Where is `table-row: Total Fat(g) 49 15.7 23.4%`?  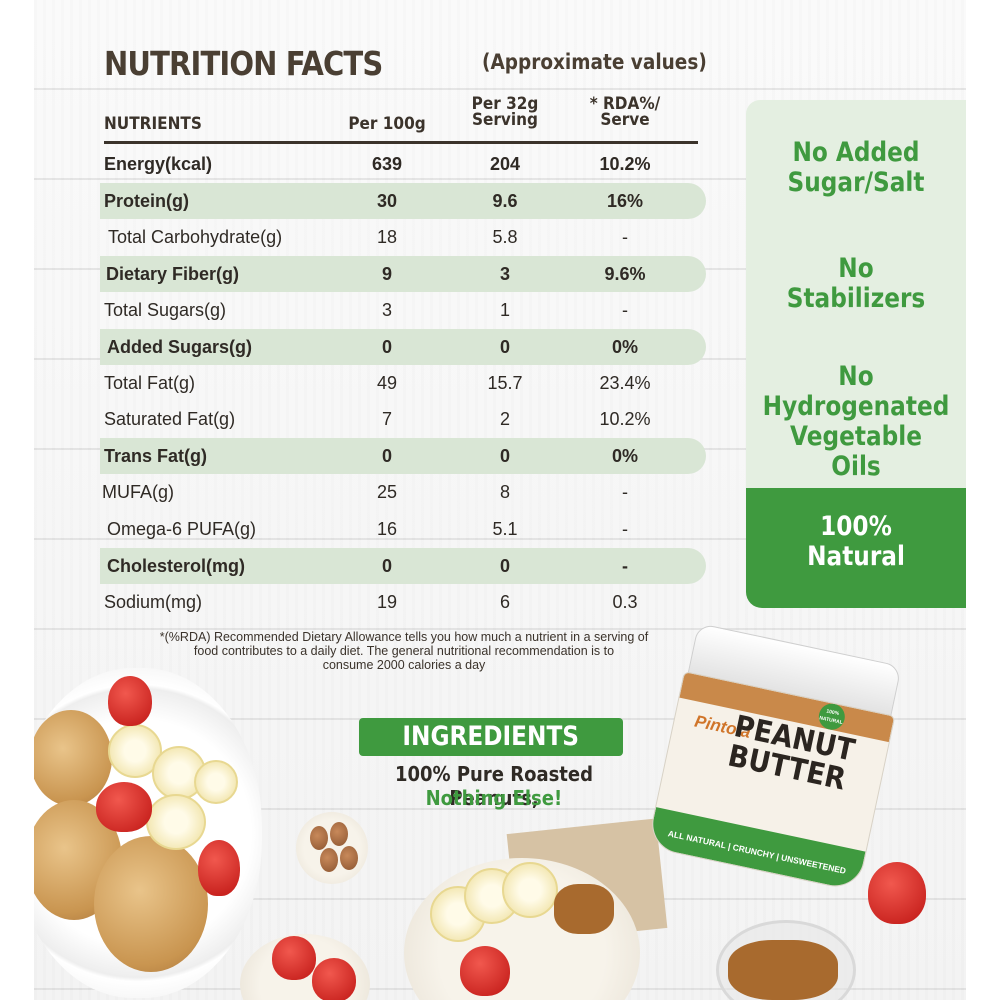 table-row: Total Fat(g) 49 15.7 23.4% is located at coordinates (401, 383).